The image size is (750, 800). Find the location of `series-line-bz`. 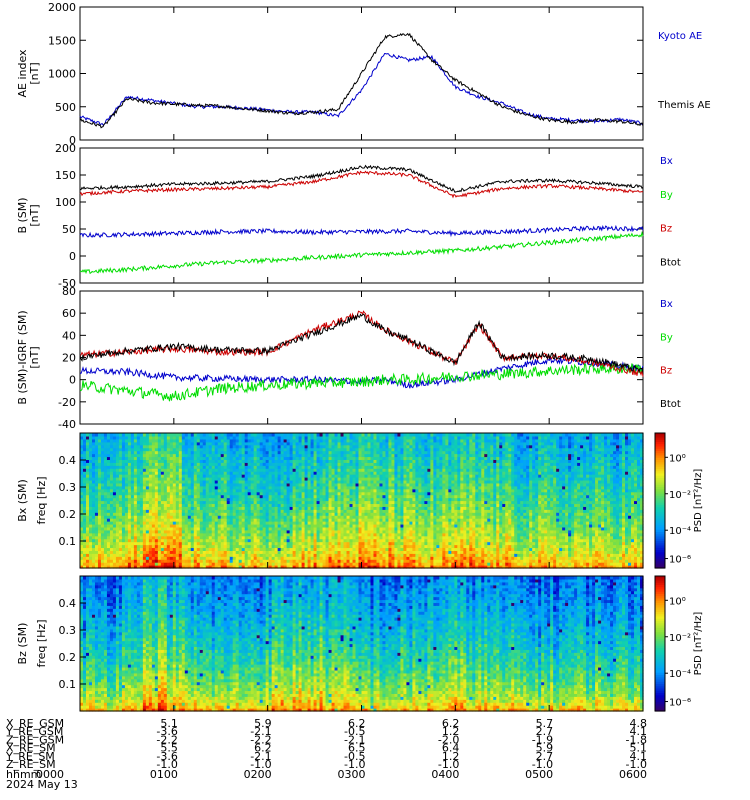

series-line-bz is located at coordinates (361, 343).